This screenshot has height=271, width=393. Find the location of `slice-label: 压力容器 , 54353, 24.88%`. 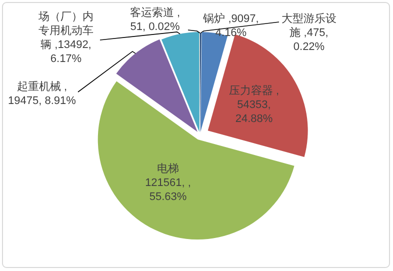

slice-label: 压力容器 , 54353, 24.88% is located at coordinates (254, 105).